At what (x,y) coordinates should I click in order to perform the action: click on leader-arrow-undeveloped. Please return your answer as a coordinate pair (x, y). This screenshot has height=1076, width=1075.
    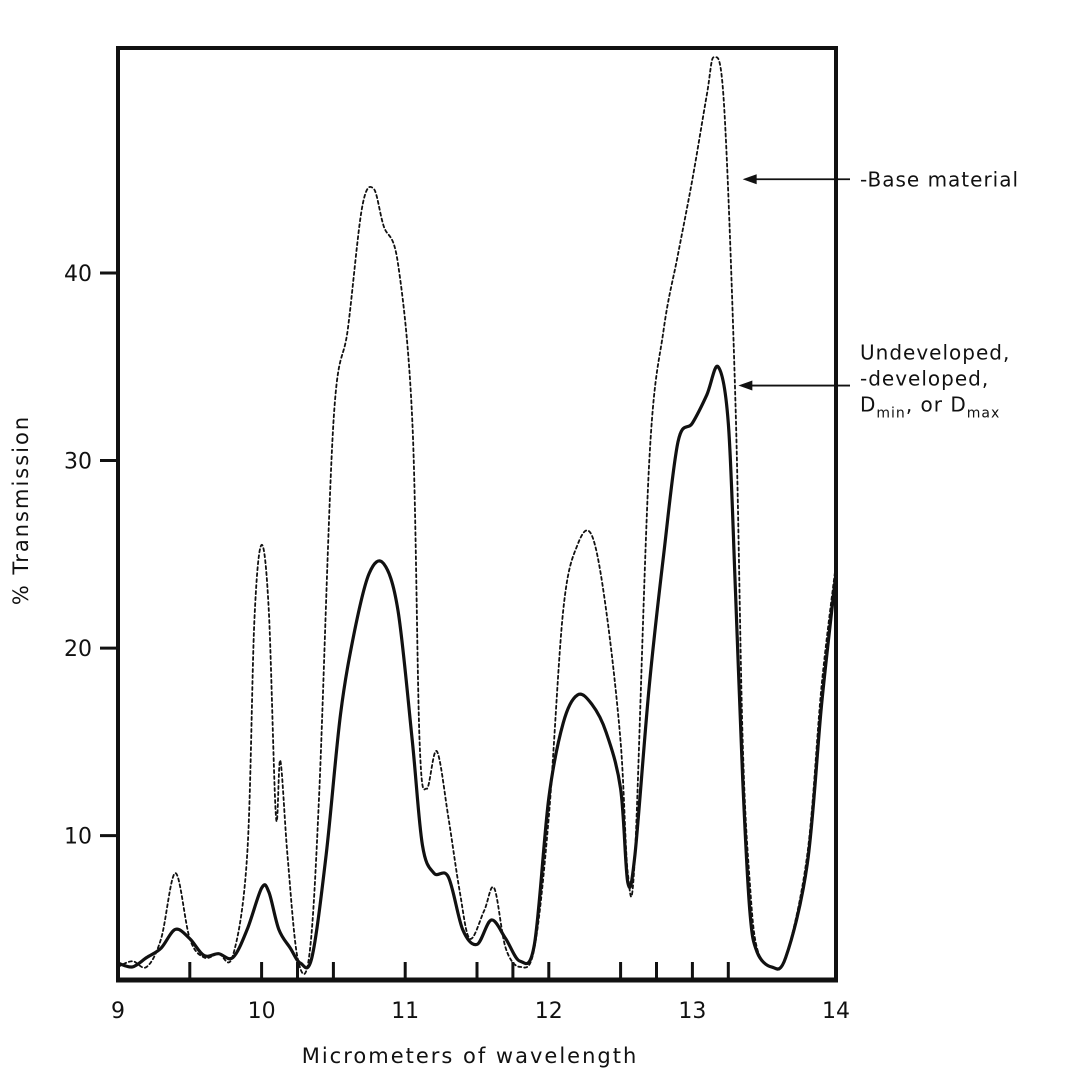
    Looking at the image, I should click on (745, 385).